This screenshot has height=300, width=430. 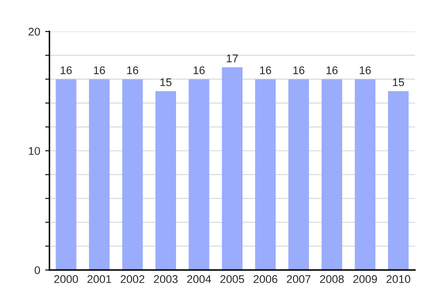 What do you see at coordinates (298, 279) in the screenshot?
I see `x-tick-label: 2007` at bounding box center [298, 279].